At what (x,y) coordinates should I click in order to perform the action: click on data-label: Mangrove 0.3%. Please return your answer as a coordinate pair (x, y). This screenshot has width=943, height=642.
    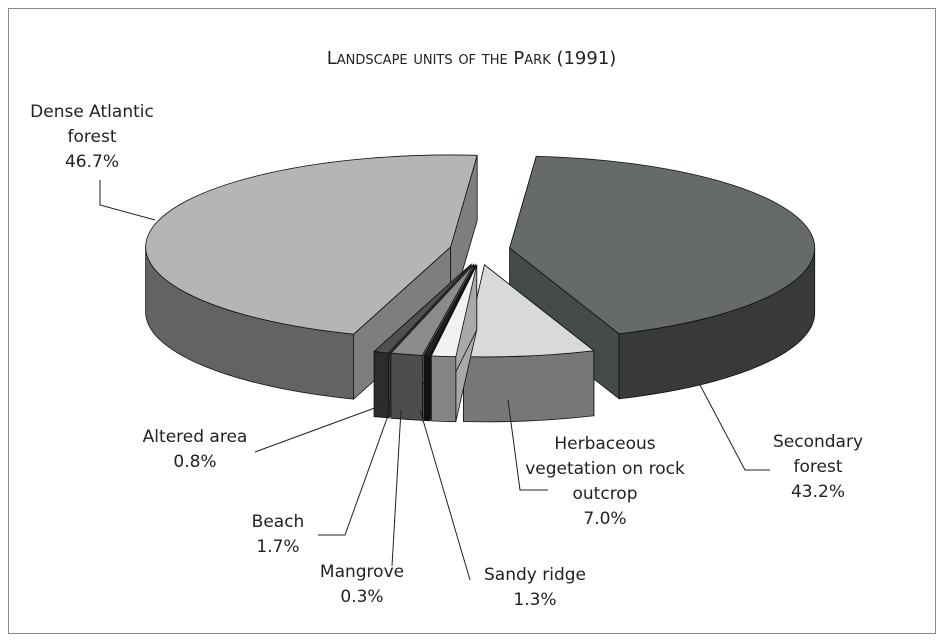
    Looking at the image, I should click on (362, 585).